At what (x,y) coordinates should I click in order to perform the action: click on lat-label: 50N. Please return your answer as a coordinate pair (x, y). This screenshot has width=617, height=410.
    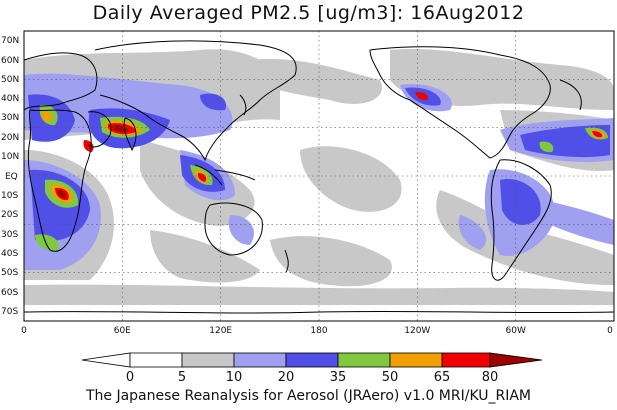
    Looking at the image, I should click on (10, 80).